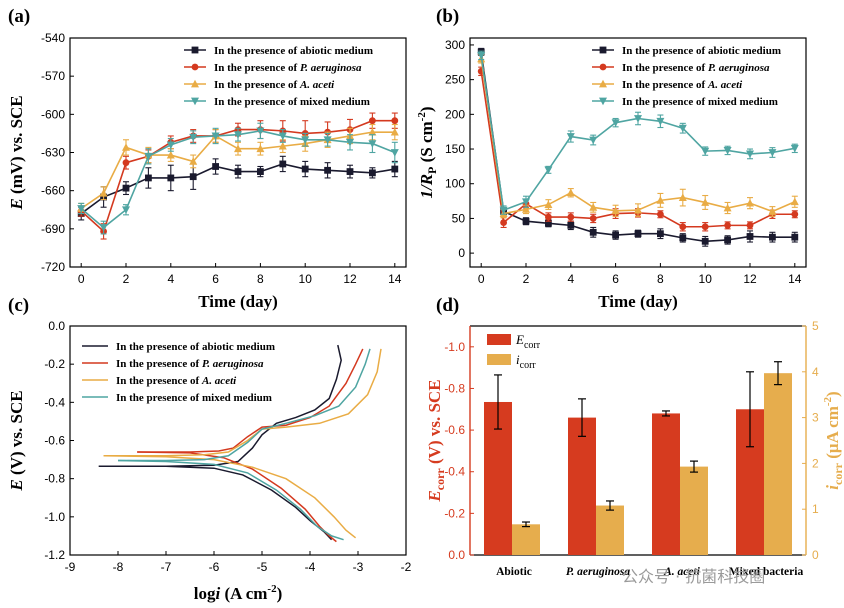 The image size is (844, 608). Describe the element at coordinates (53, 114) in the screenshot. I see `y-tick-label: -600` at that location.